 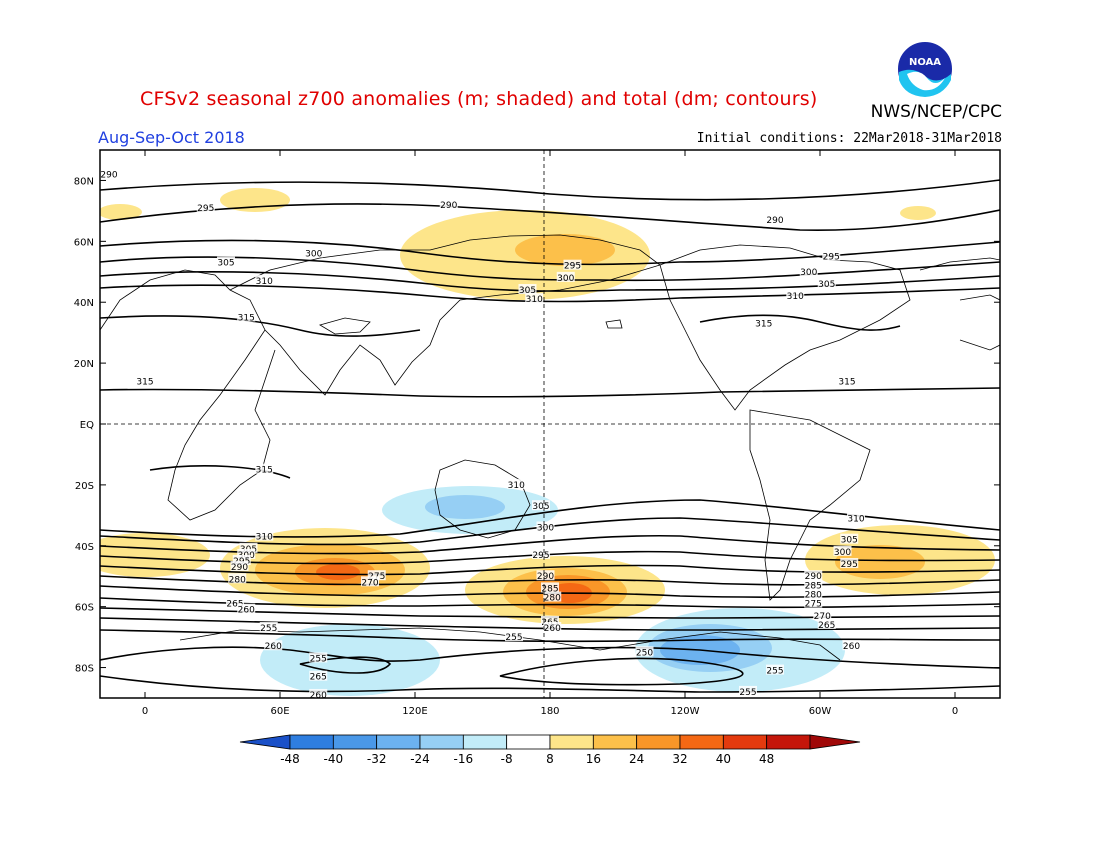 I want to click on lat-tick-label: 20S, so click(x=84, y=486).